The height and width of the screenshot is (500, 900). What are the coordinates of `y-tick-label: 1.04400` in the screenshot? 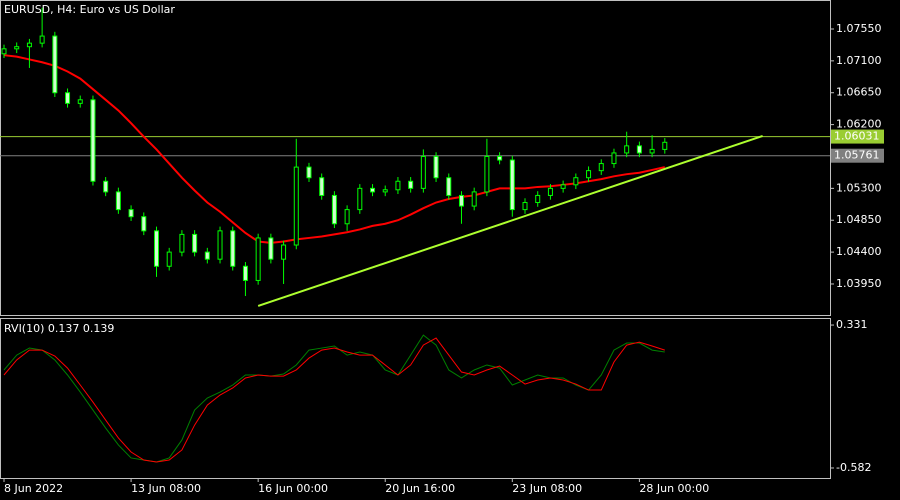 It's located at (859, 251).